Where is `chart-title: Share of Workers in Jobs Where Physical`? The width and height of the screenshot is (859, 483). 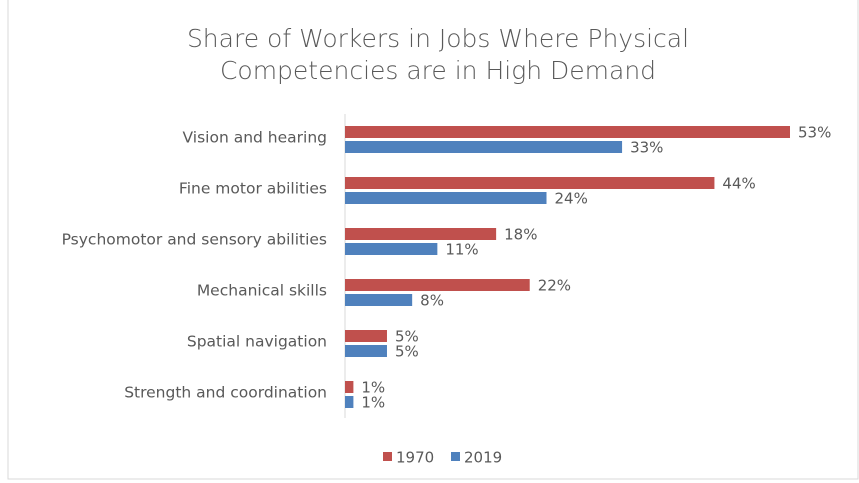
chart-title: Share of Workers in Jobs Where Physical is located at coordinates (438, 38).